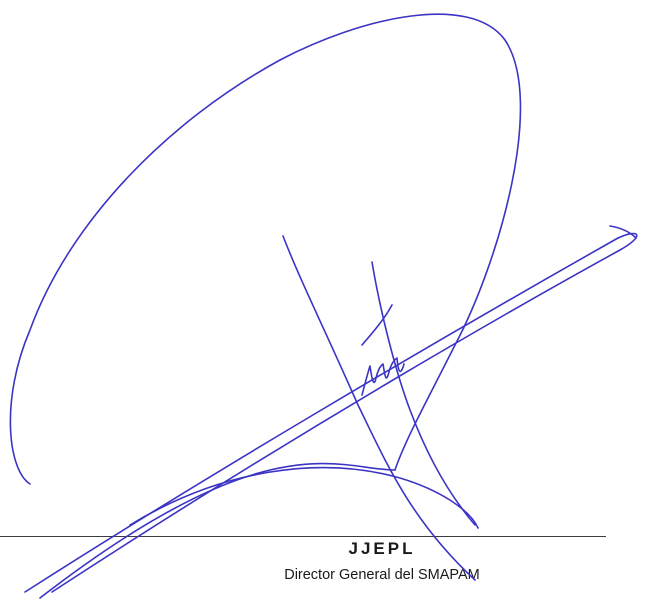 The width and height of the screenshot is (645, 603). I want to click on signature-tail-stroke, so click(623, 232).